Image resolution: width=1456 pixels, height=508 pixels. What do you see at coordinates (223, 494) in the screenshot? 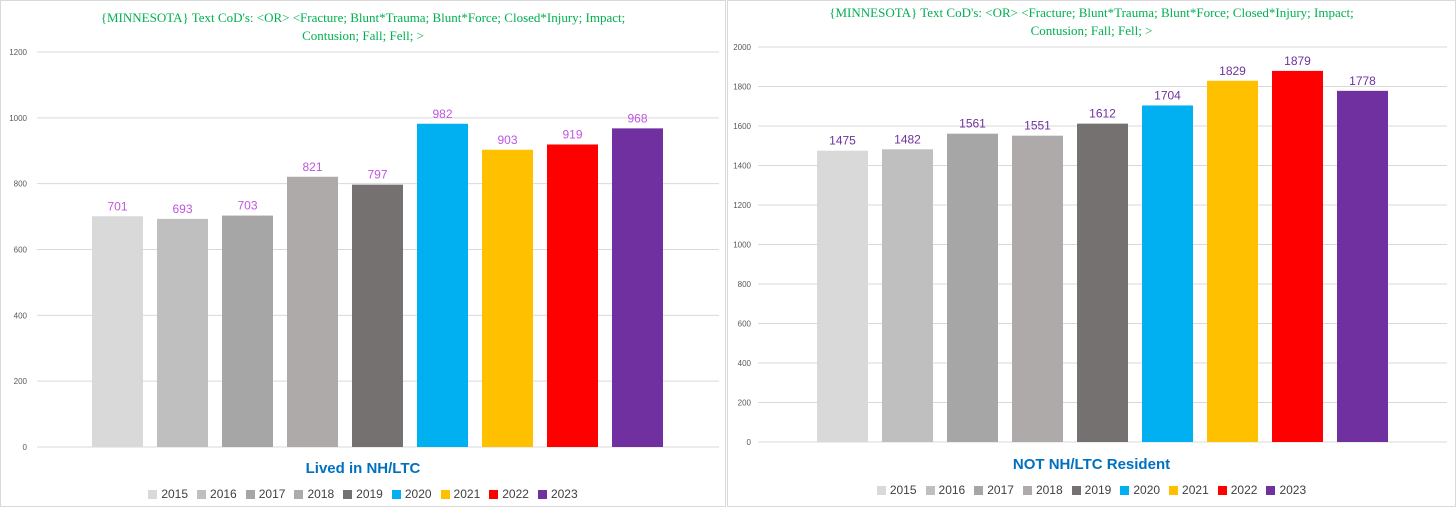
I see `legend-label: 2016` at bounding box center [223, 494].